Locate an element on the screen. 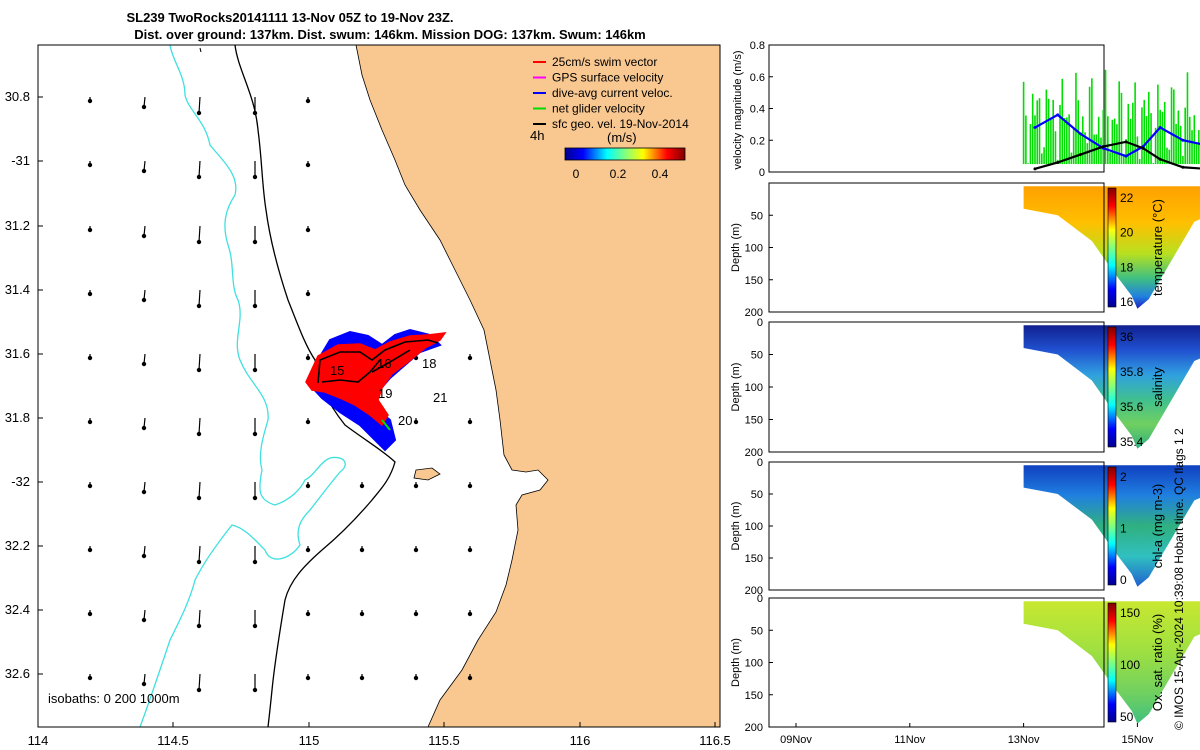 This screenshot has height=750, width=1200. section-panel: 0 50 100 150 200 Depth (m) 0 1 2 chl-a (mg m-3) is located at coordinates (965, 527).